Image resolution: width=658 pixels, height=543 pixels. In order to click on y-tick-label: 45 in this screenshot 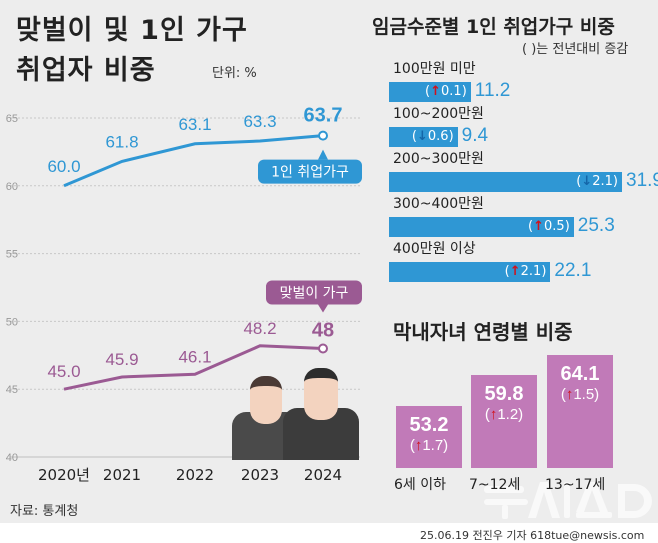, I will do `click(12, 390)`.